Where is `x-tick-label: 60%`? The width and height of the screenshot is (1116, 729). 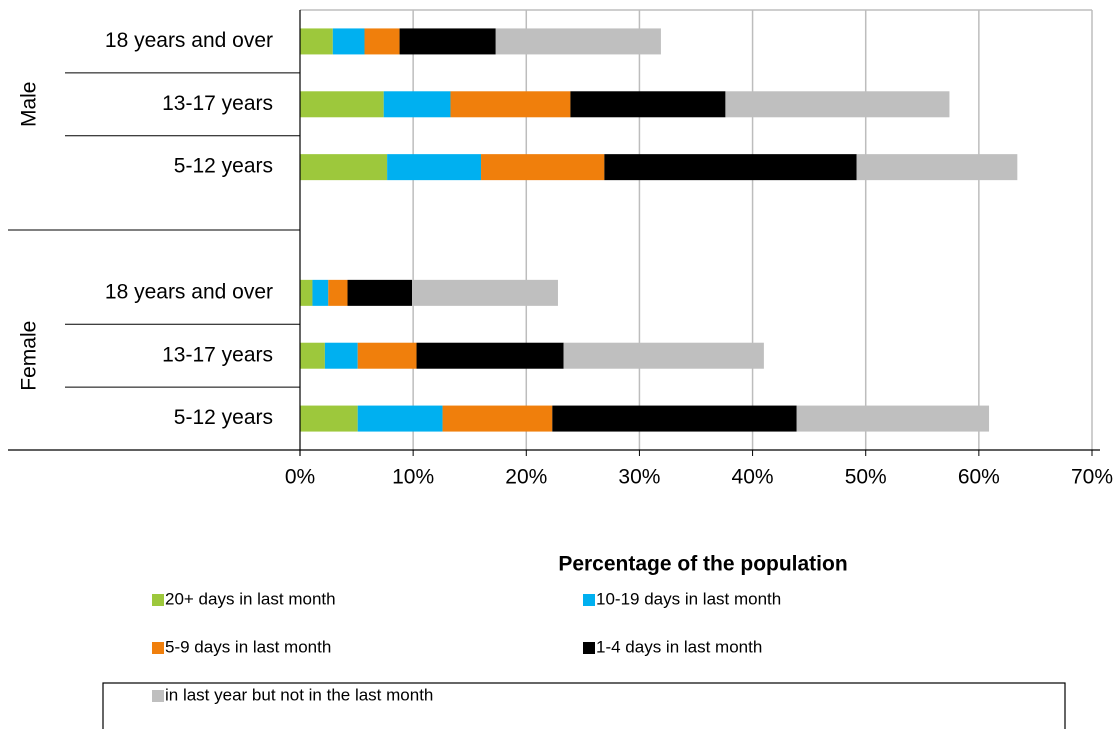
x-tick-label: 60% is located at coordinates (979, 477).